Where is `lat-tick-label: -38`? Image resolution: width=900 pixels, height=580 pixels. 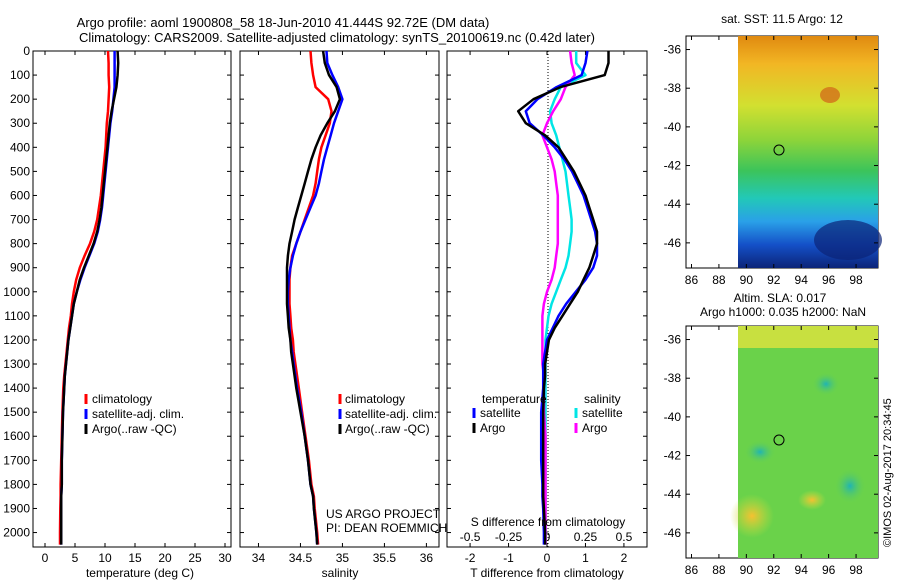 lat-tick-label: -38 is located at coordinates (673, 378).